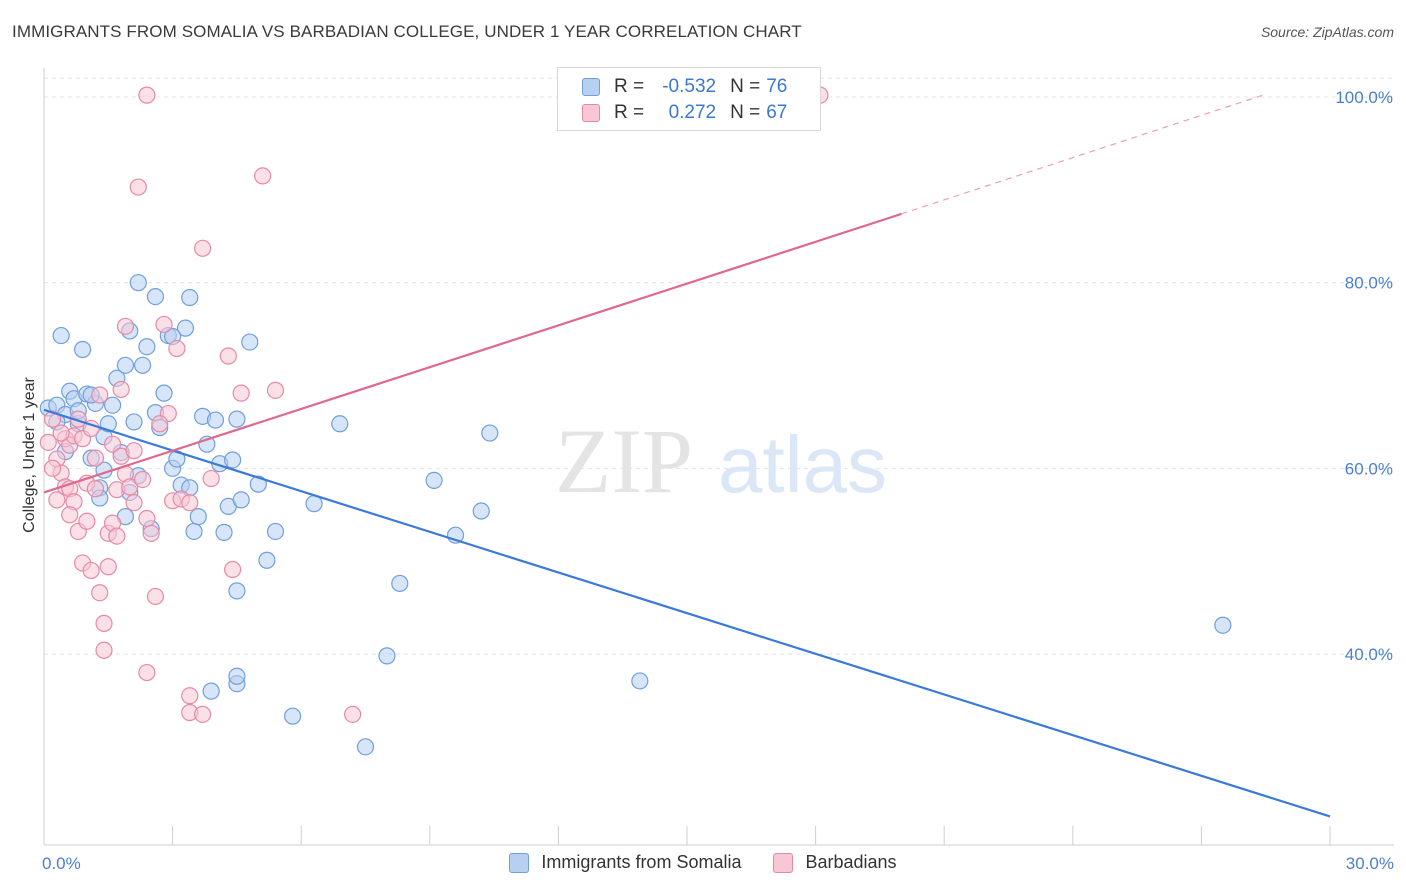 Image resolution: width=1406 pixels, height=892 pixels. I want to click on x-tick-labels: 0.0% 30.0%, so click(718, 863).